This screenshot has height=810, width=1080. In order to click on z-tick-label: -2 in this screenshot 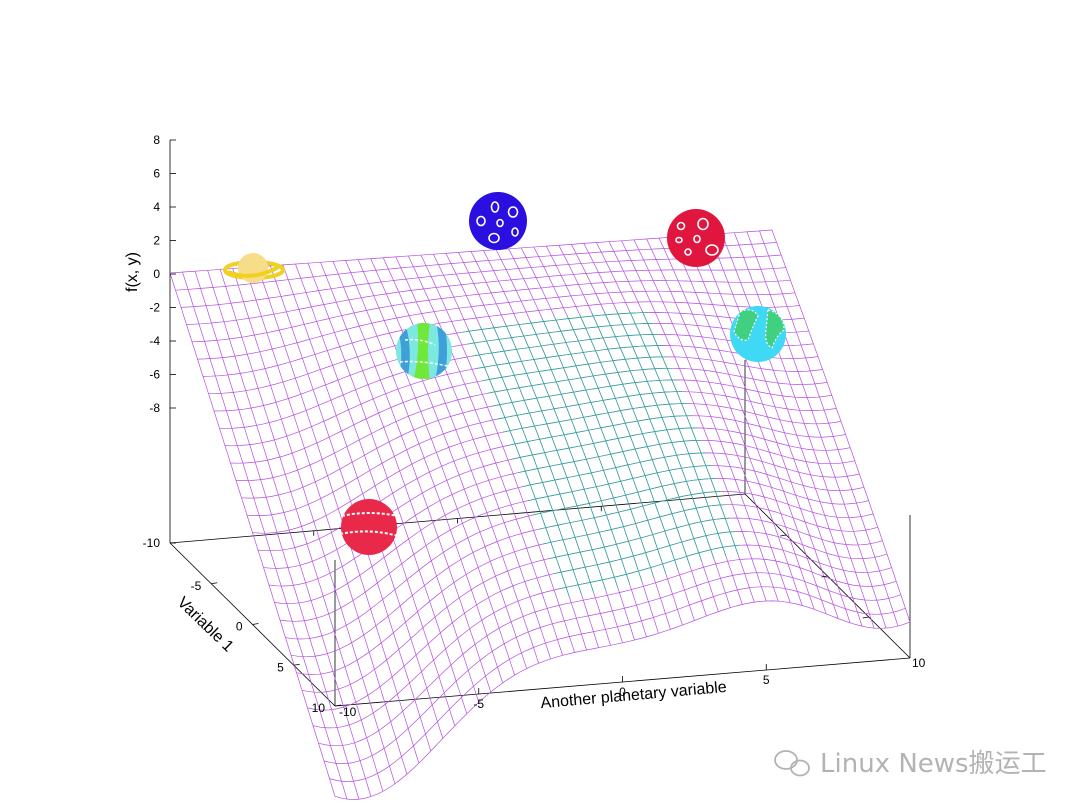, I will do `click(154, 308)`.